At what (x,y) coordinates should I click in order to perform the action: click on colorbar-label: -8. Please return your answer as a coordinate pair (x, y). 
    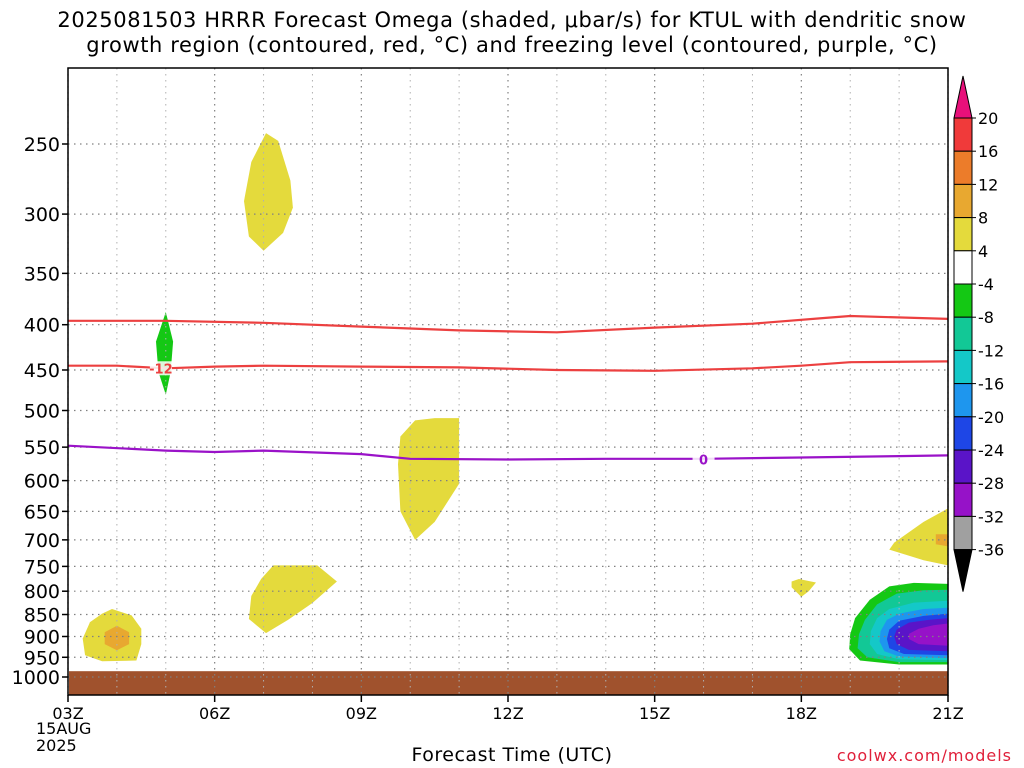
    Looking at the image, I should click on (986, 317).